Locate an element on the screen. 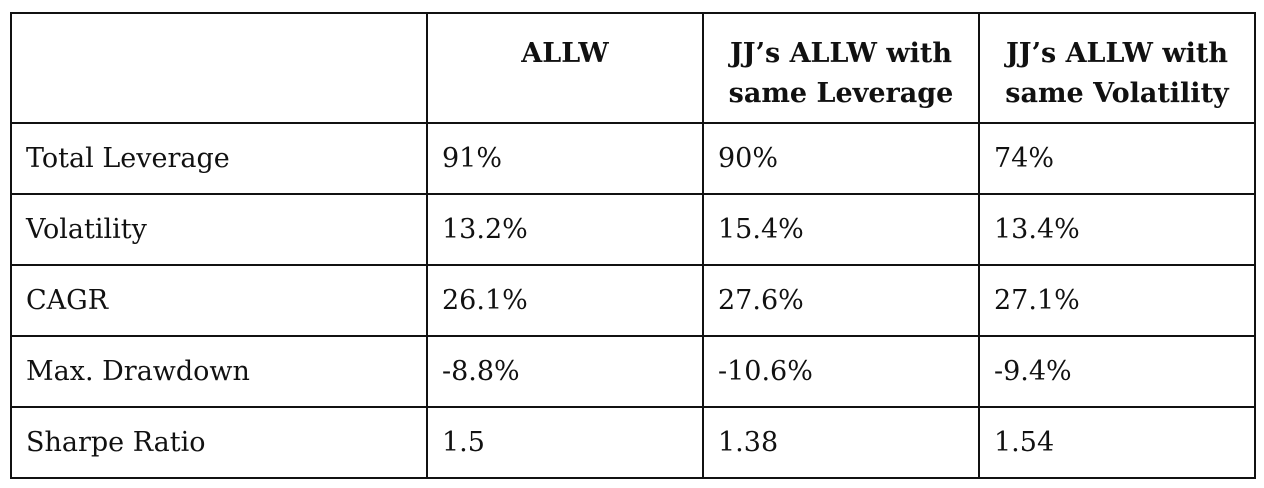 The image size is (1264, 488). value-cell: 74% is located at coordinates (1117, 158).